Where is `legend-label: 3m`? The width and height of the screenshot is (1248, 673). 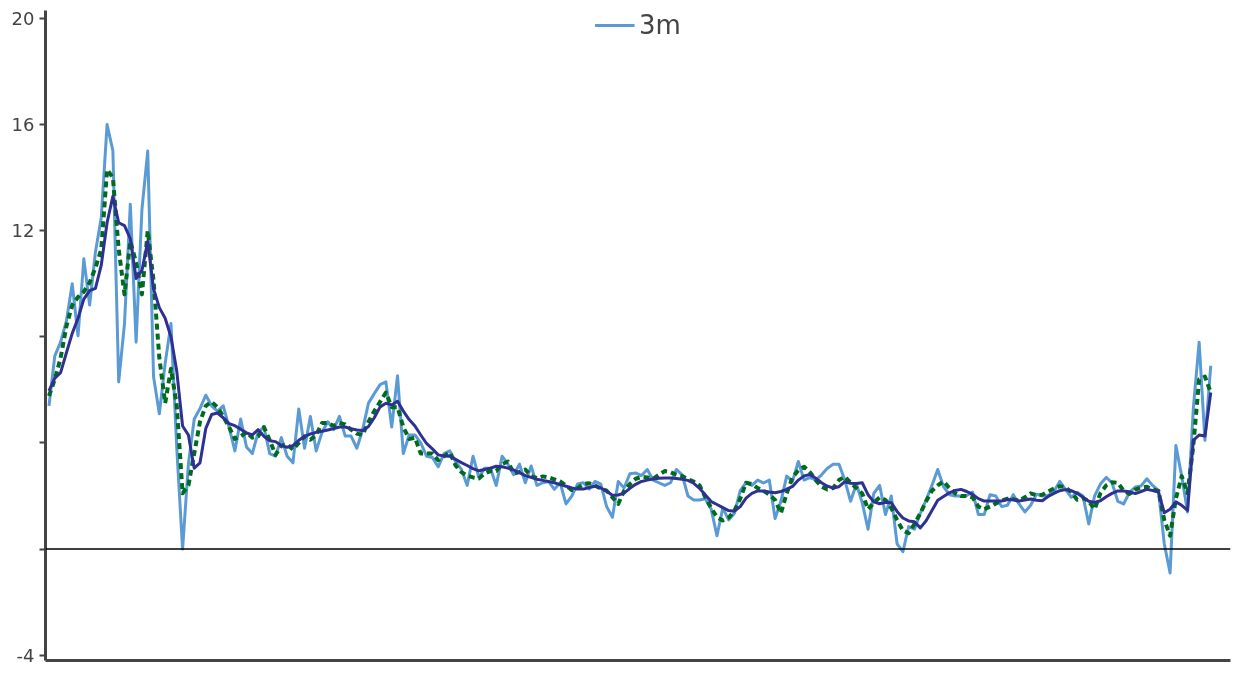 legend-label: 3m is located at coordinates (660, 25).